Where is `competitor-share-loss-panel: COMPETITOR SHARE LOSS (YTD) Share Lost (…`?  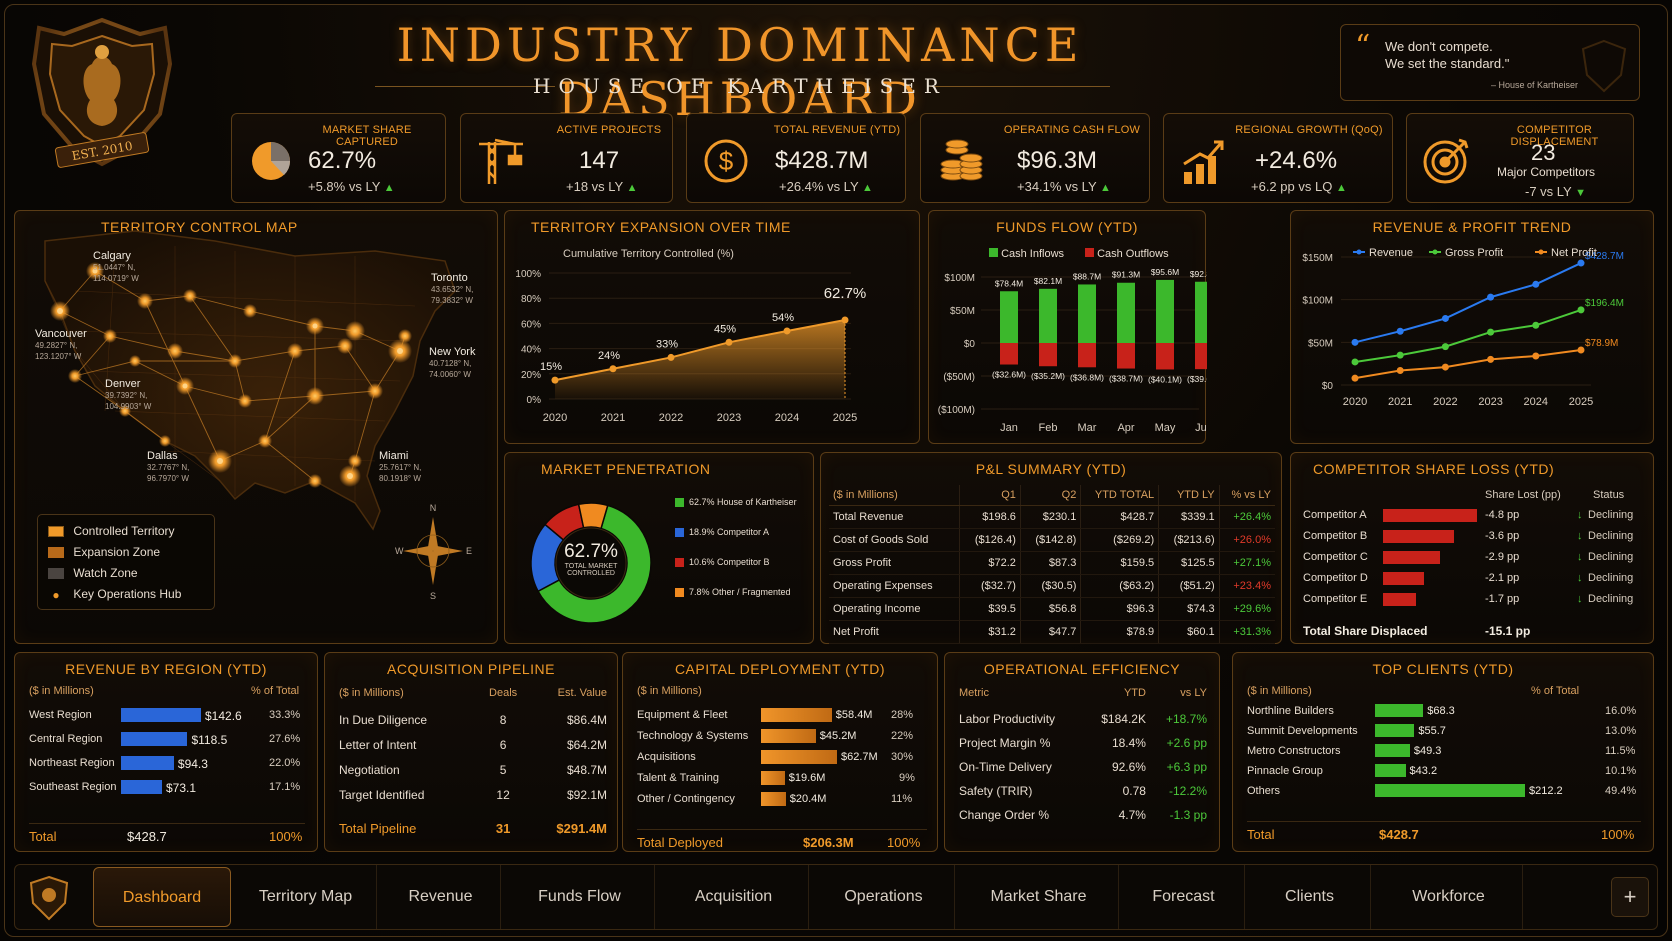 competitor-share-loss-panel: COMPETITOR SHARE LOSS (YTD) Share Lost (… is located at coordinates (1472, 548).